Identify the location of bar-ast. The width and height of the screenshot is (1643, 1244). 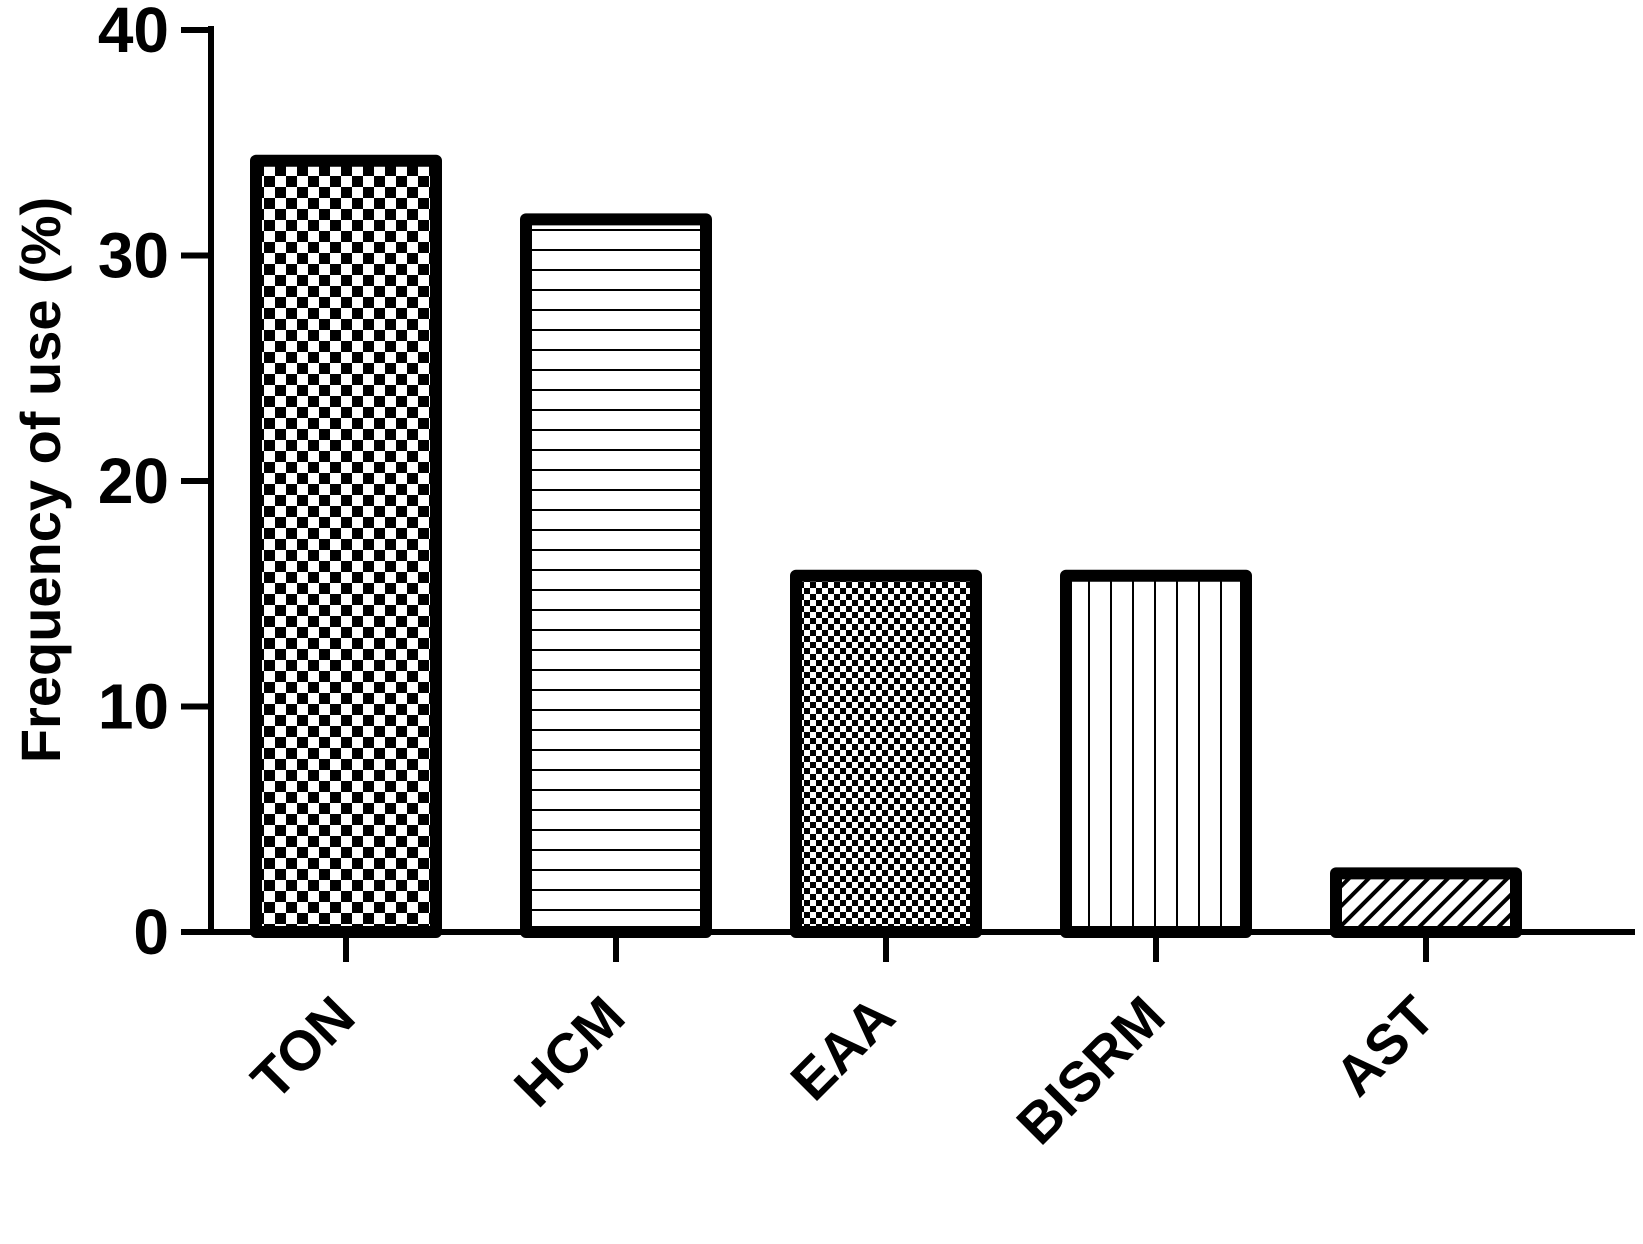
(1426, 902).